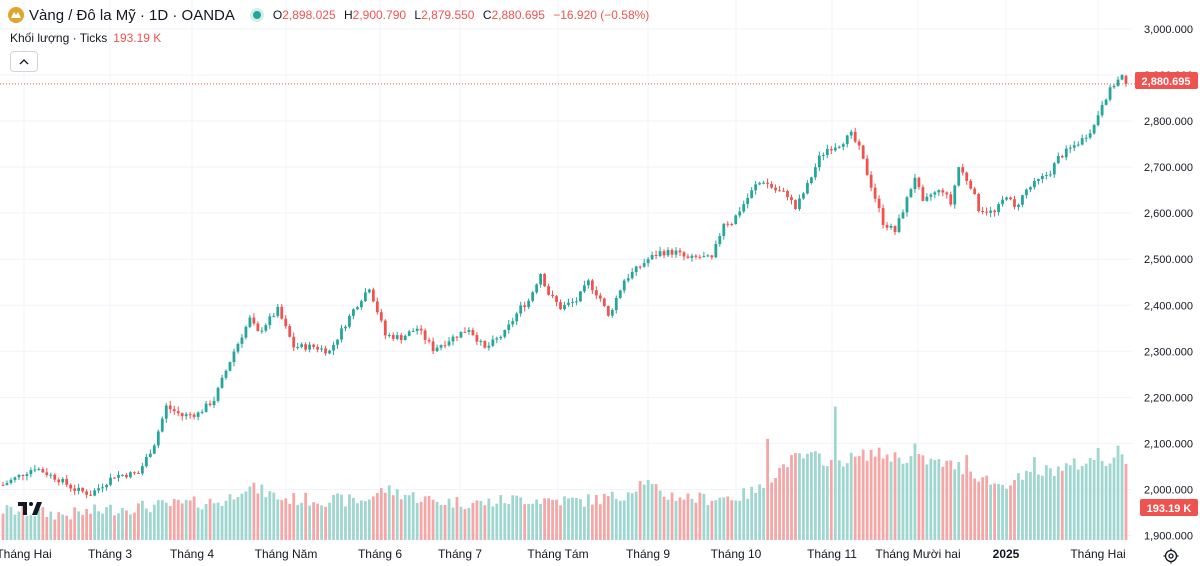 This screenshot has width=1200, height=566. What do you see at coordinates (286, 554) in the screenshot?
I see `time-tick-label: Tháng Năm` at bounding box center [286, 554].